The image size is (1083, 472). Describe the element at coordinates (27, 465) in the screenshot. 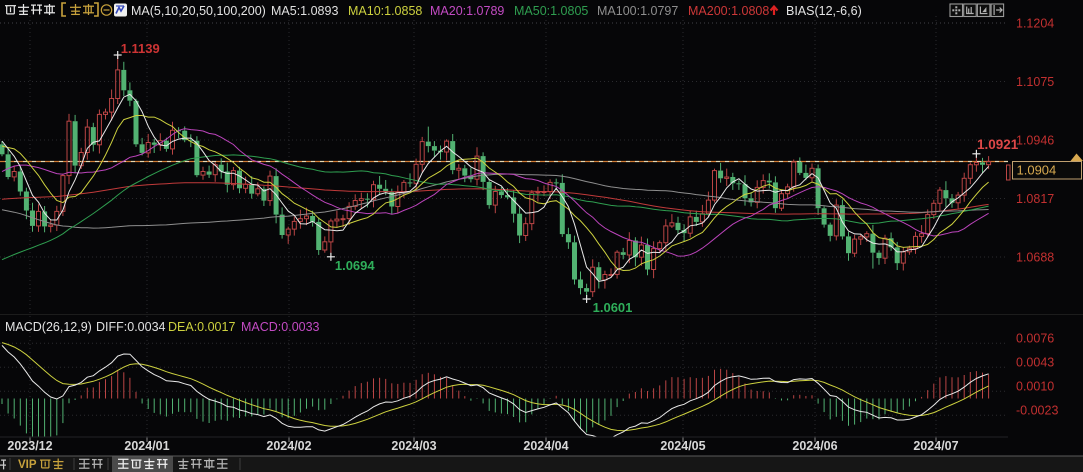

I see `svg-text: VIP` at that location.